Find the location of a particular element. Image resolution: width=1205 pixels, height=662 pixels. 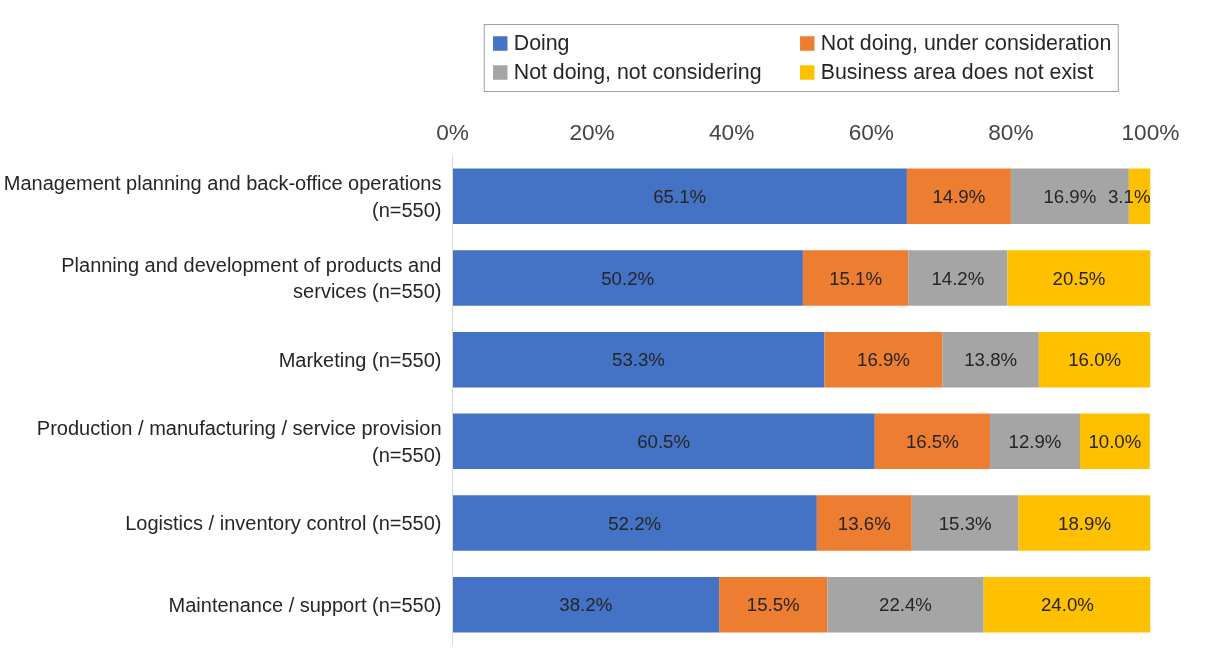

data-label: 52.2% is located at coordinates (635, 523).